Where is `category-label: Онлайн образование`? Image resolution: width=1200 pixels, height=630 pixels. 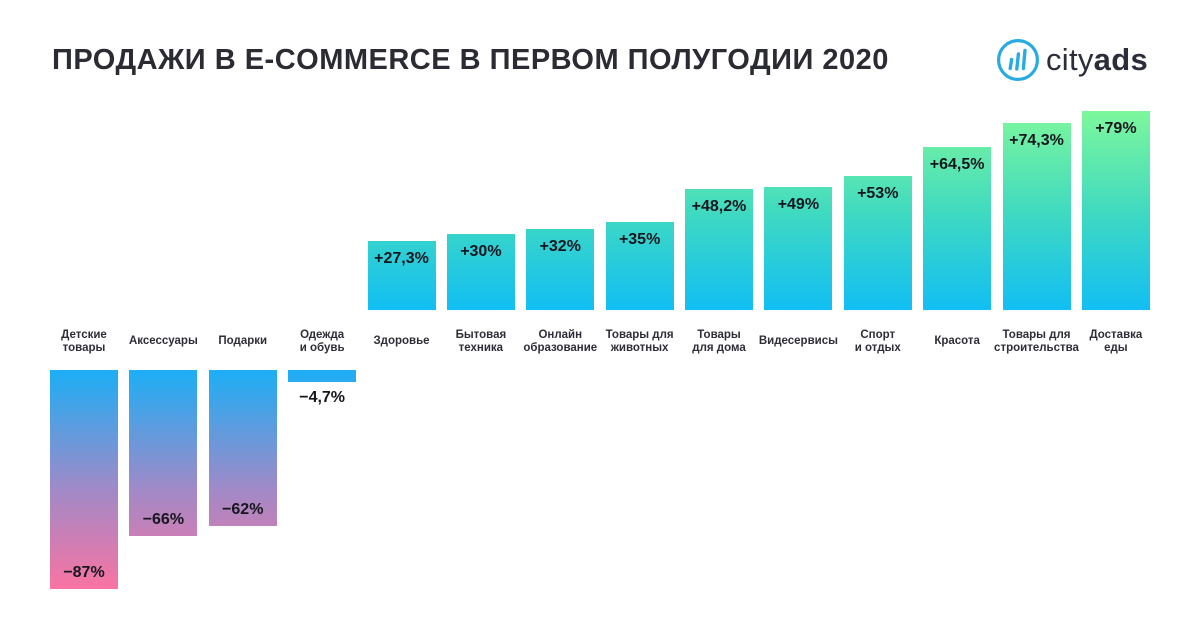 category-label: Онлайн образование is located at coordinates (560, 341).